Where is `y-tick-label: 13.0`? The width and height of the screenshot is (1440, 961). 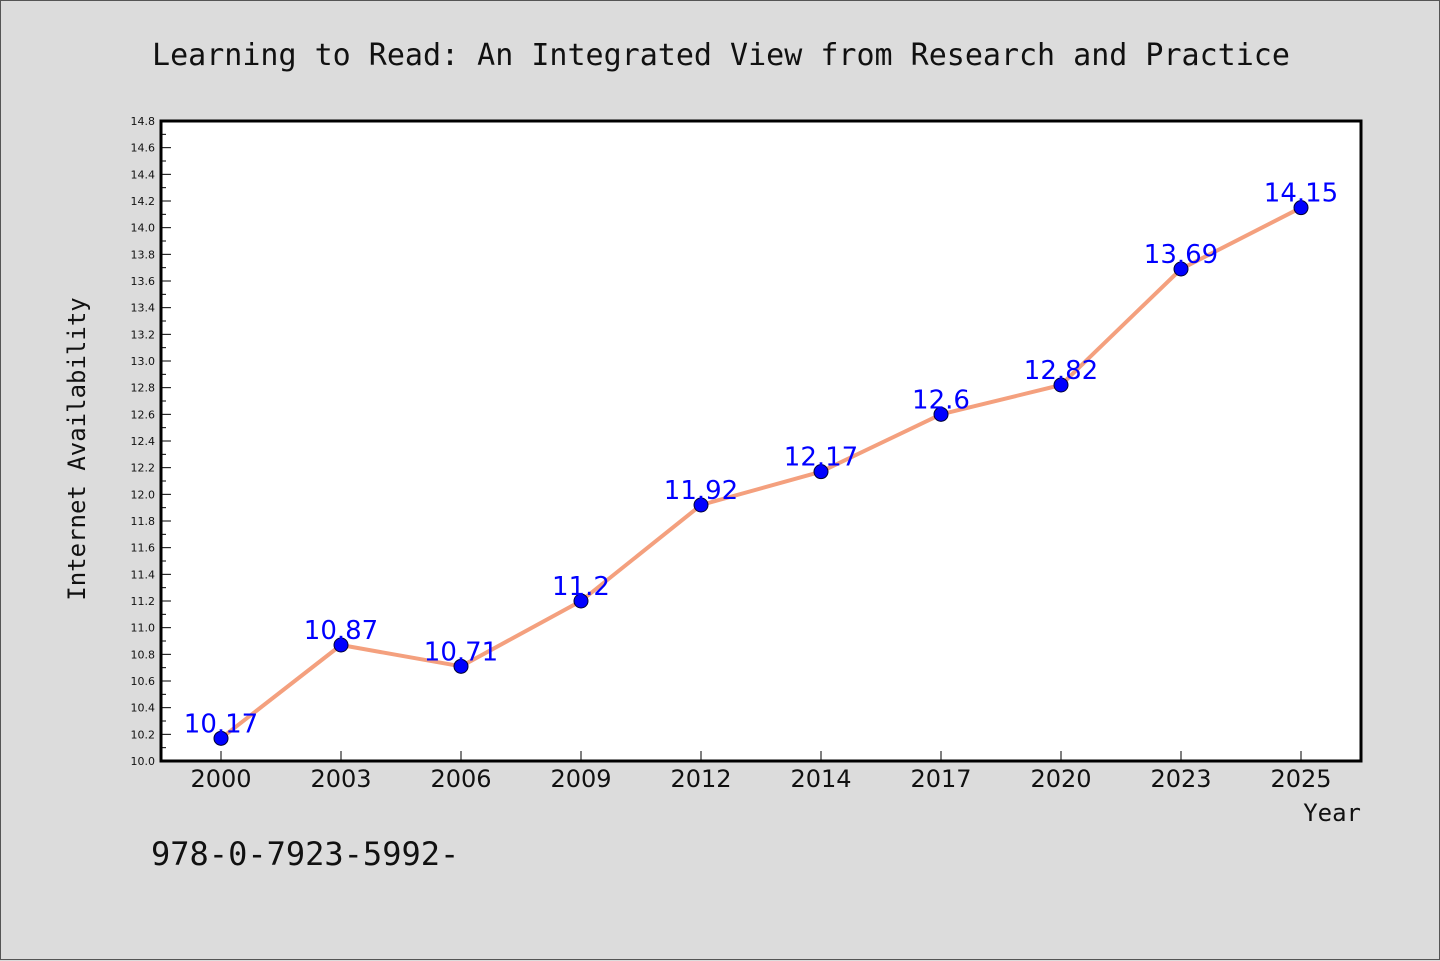 y-tick-label: 13.0 is located at coordinates (143, 361).